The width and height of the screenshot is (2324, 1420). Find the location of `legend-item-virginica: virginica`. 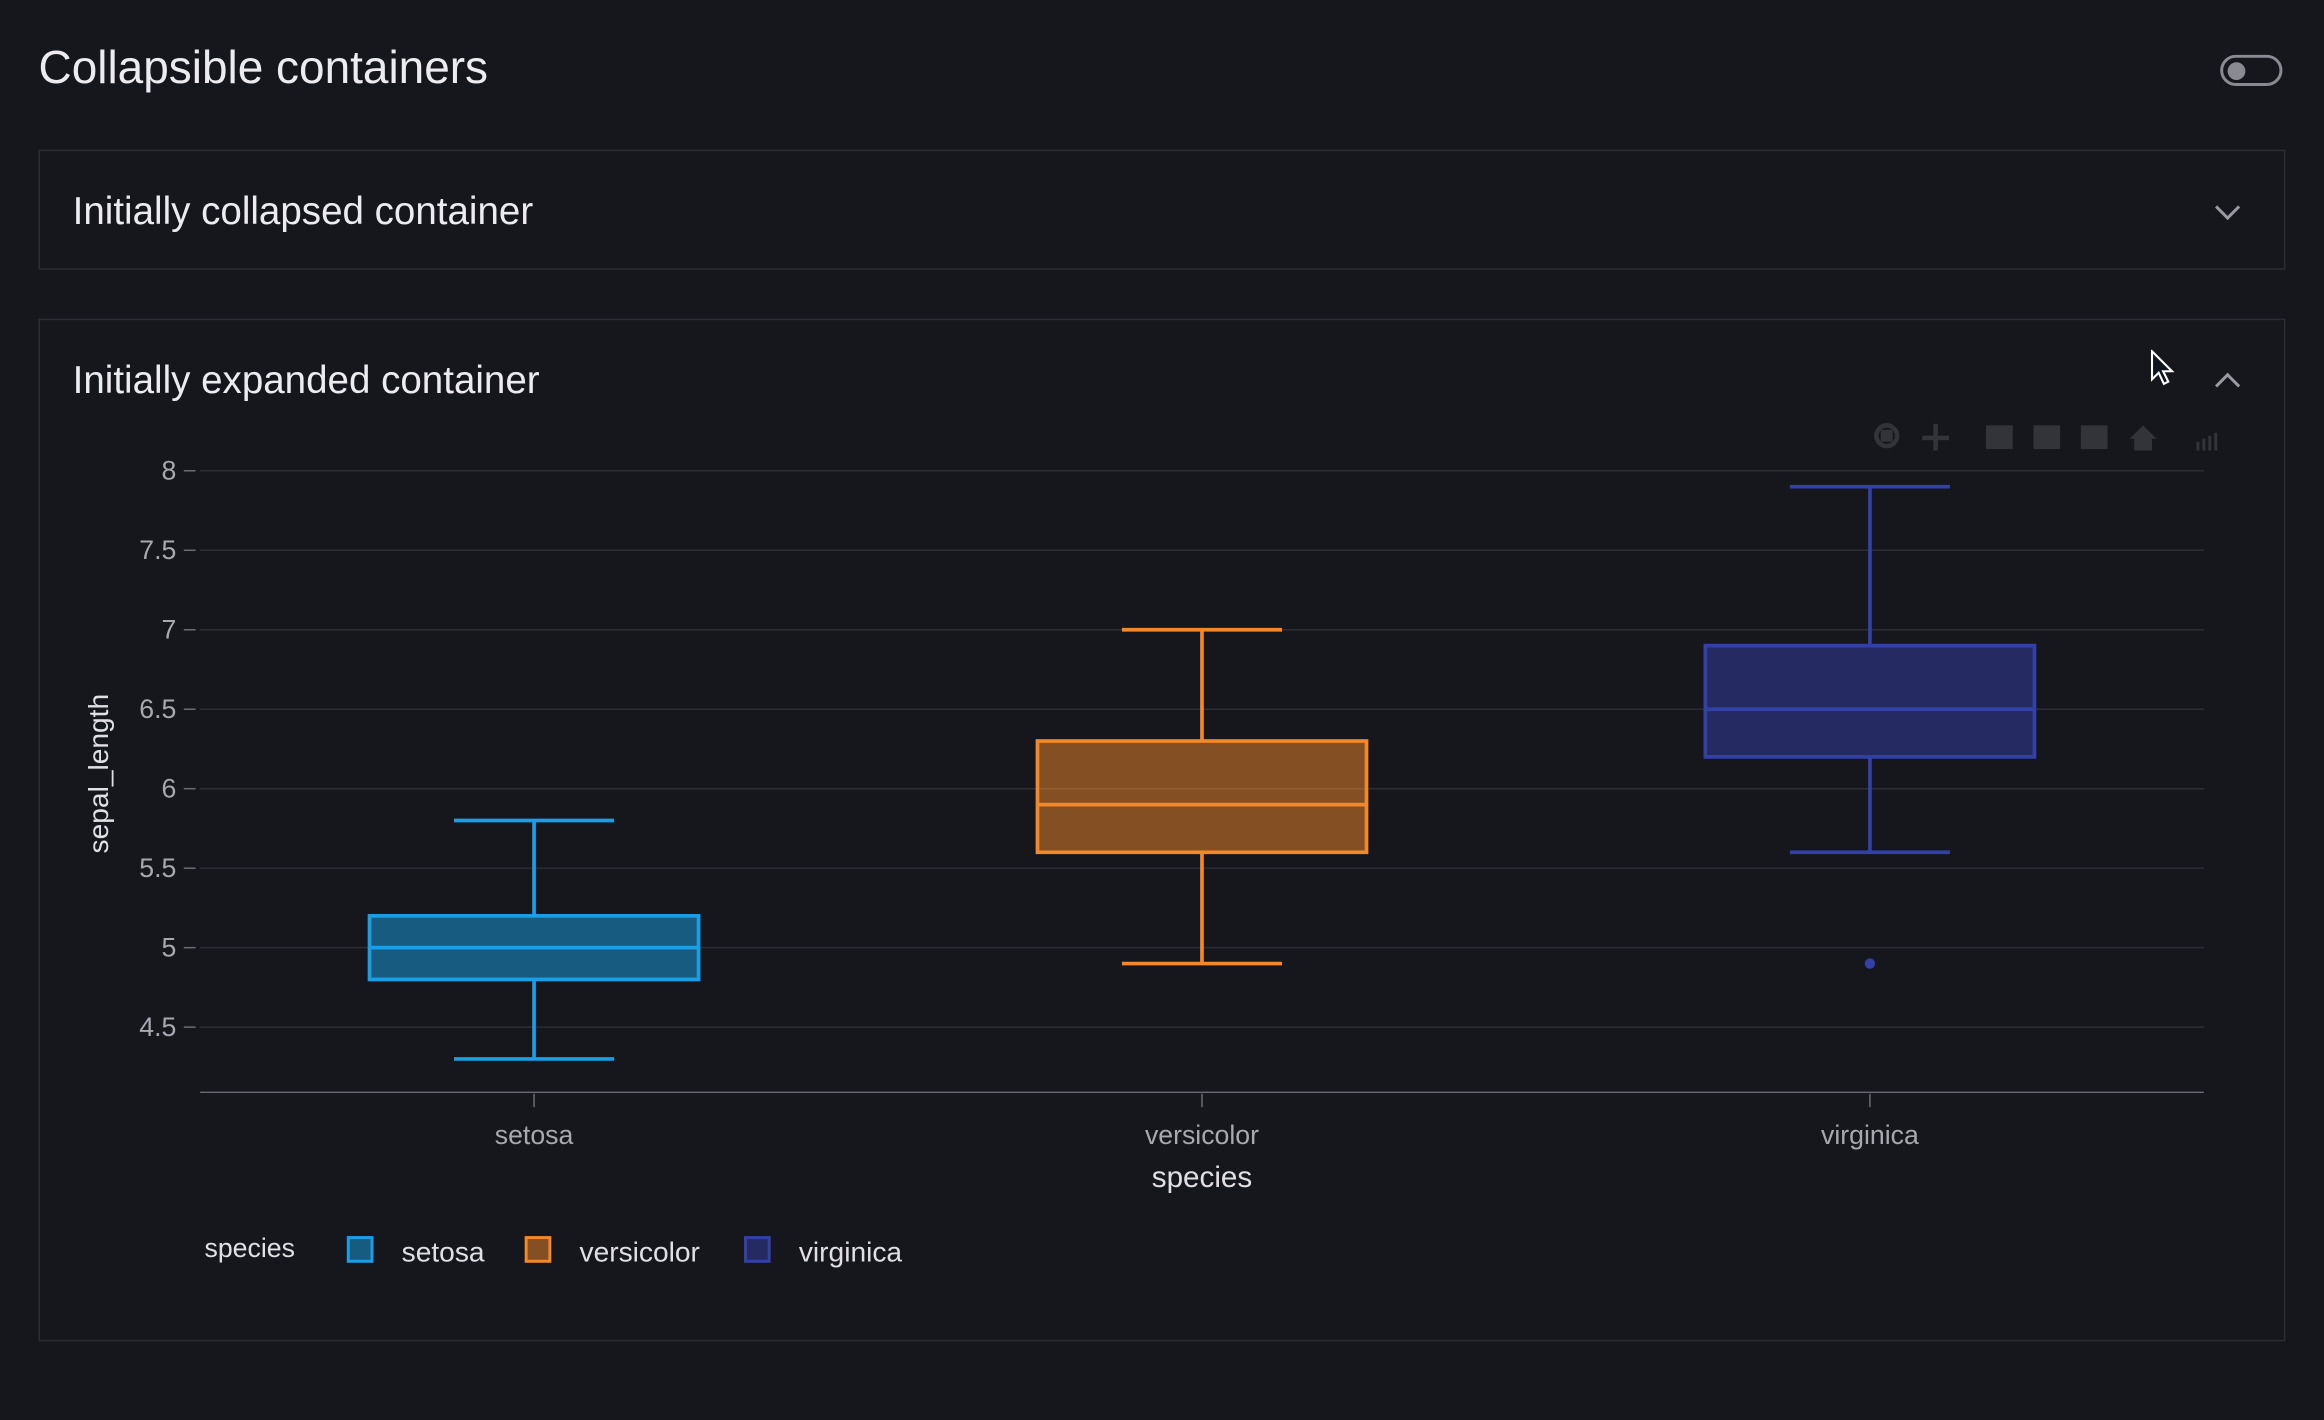

legend-item-virginica: virginica is located at coordinates (823, 1251).